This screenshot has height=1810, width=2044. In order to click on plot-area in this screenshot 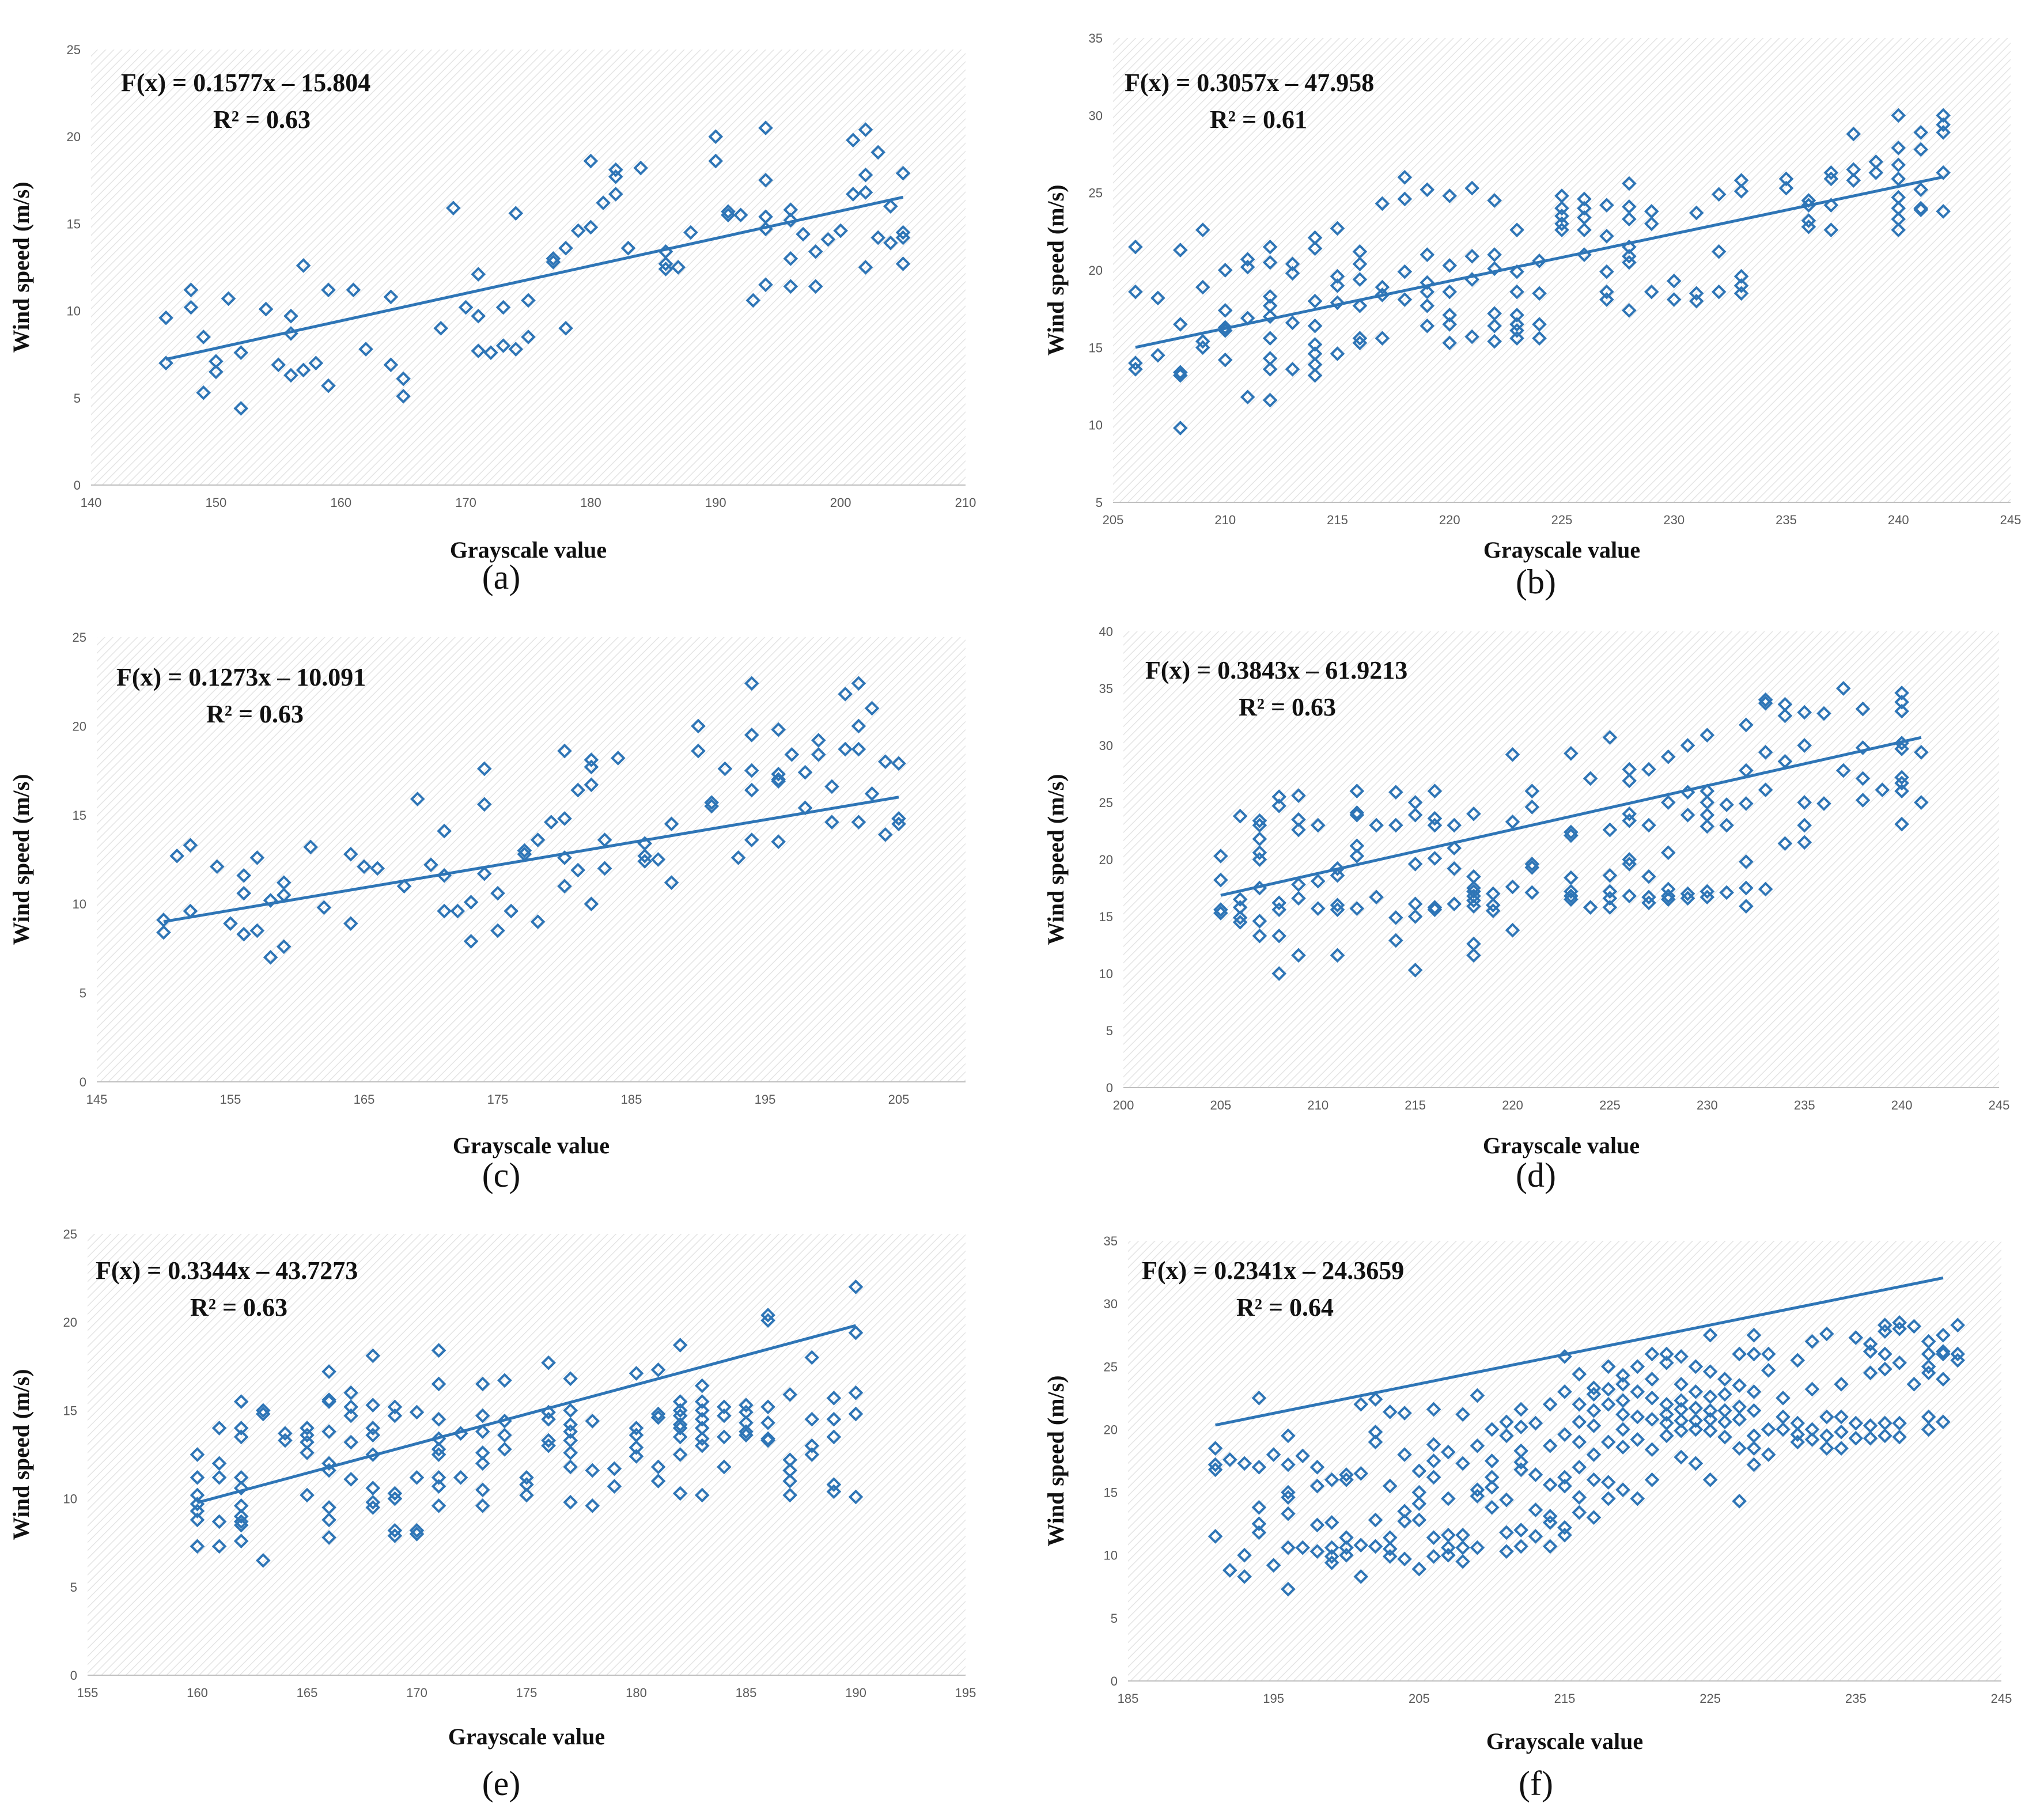, I will do `click(528, 268)`.